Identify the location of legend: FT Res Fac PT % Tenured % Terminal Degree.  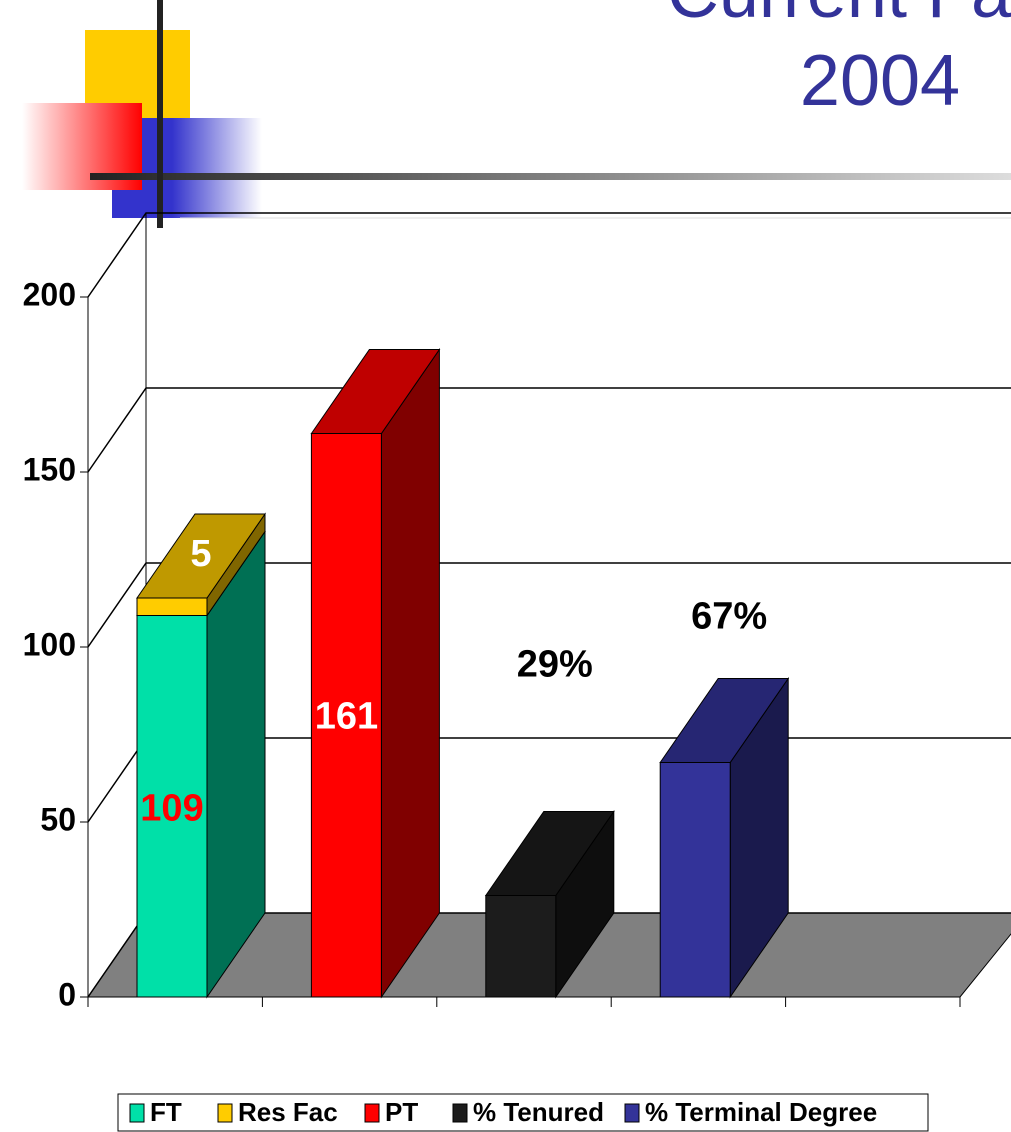
(523, 1112).